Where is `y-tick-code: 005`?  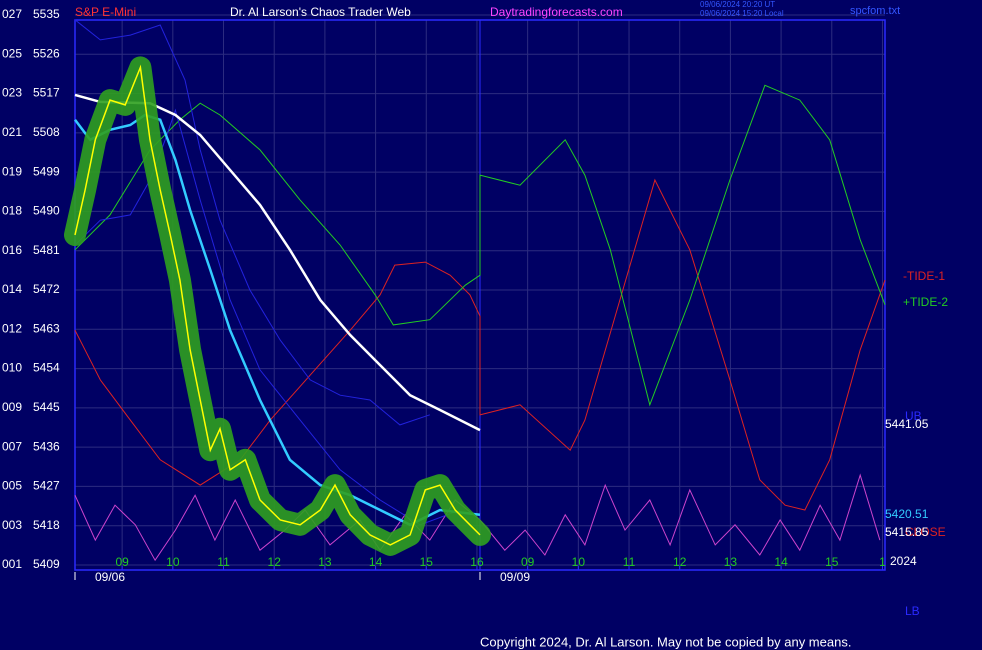 y-tick-code: 005 is located at coordinates (12, 486).